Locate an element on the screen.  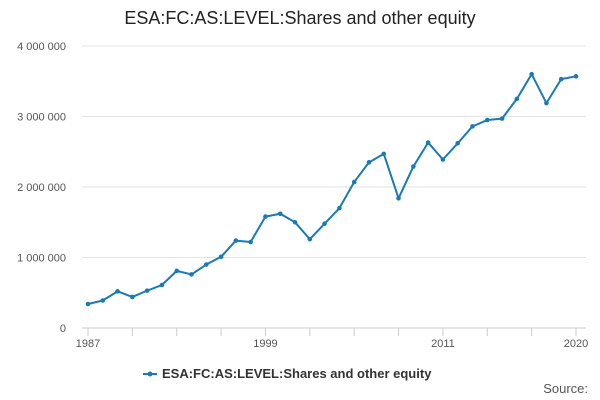
y-tick-label: 0 is located at coordinates (63, 329).